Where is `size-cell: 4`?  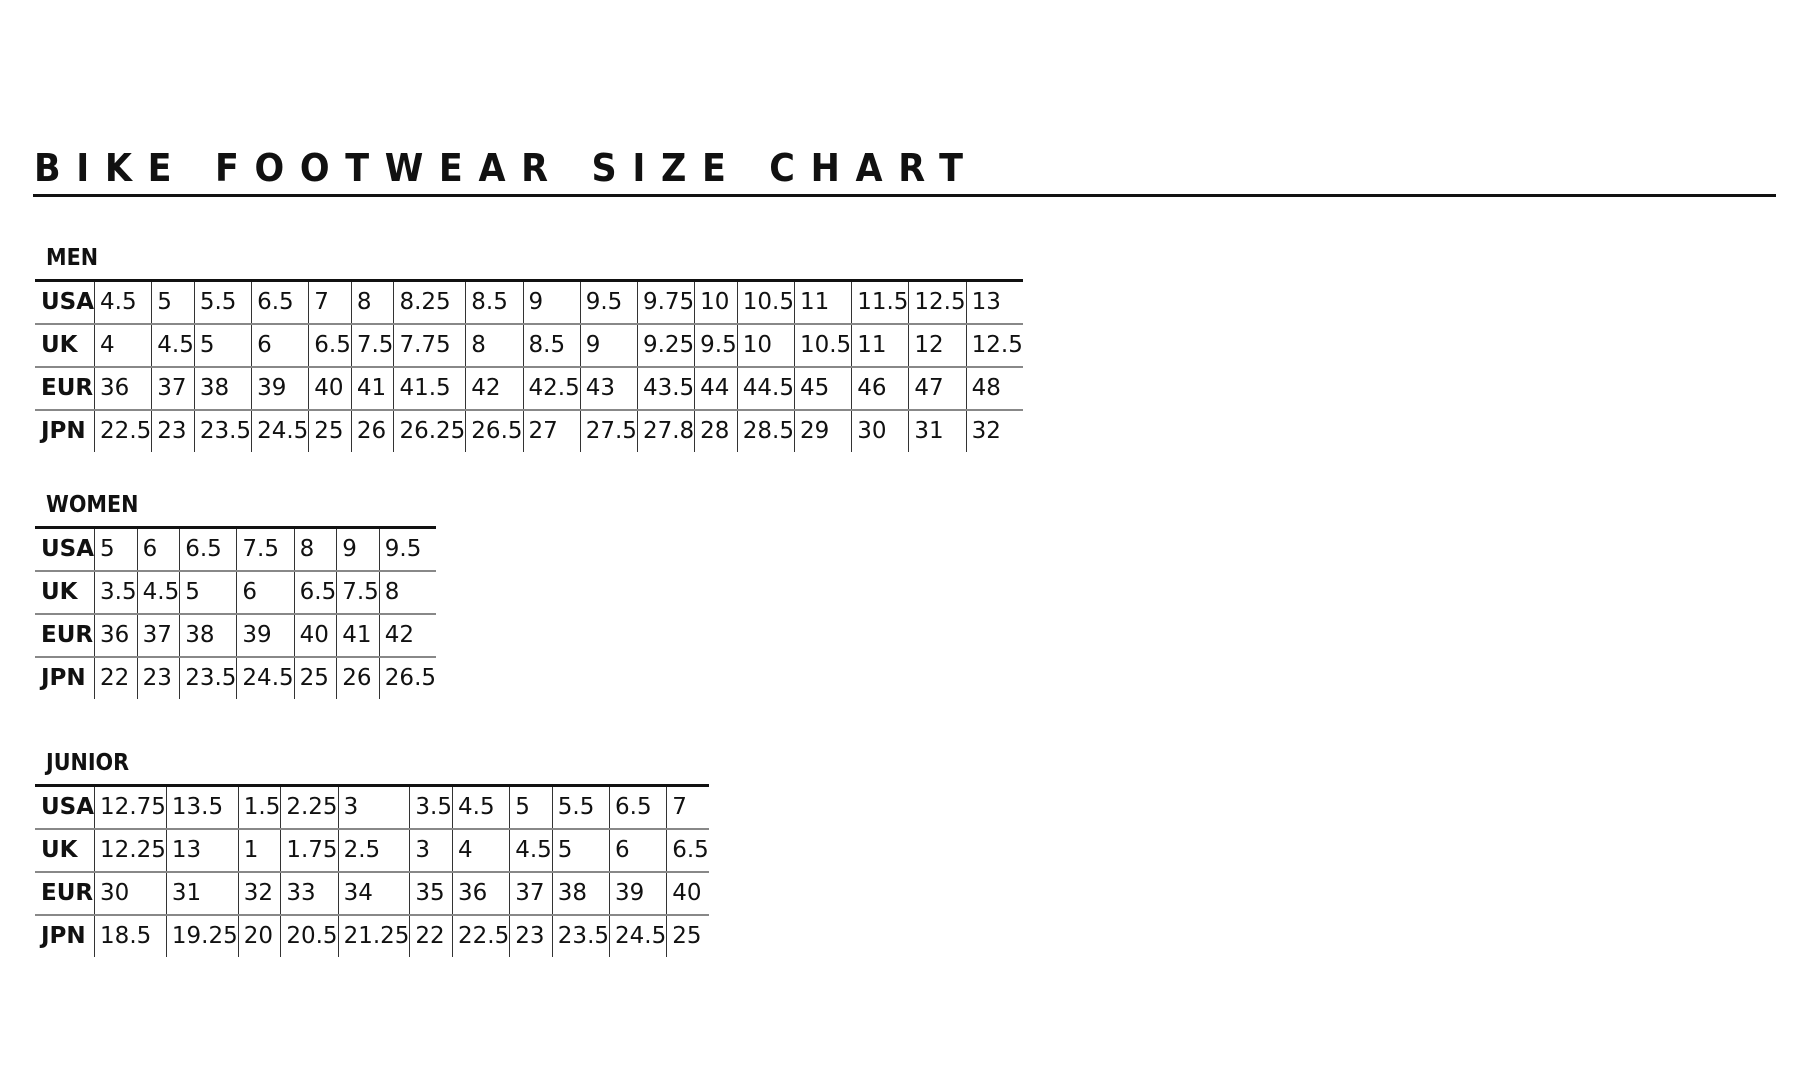 size-cell: 4 is located at coordinates (480, 851).